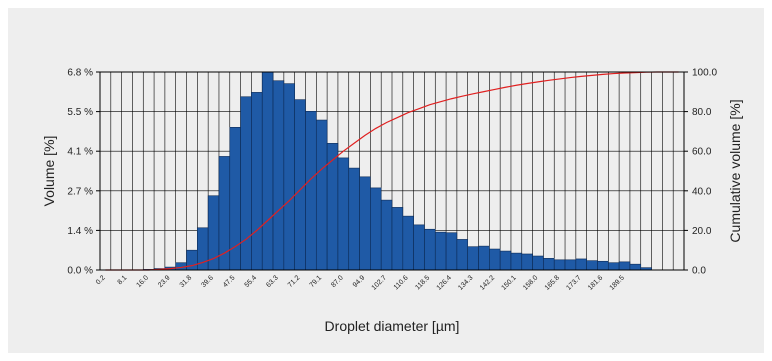 The height and width of the screenshot is (361, 772). Describe the element at coordinates (316, 281) in the screenshot. I see `x-tick-label: 79.1` at that location.